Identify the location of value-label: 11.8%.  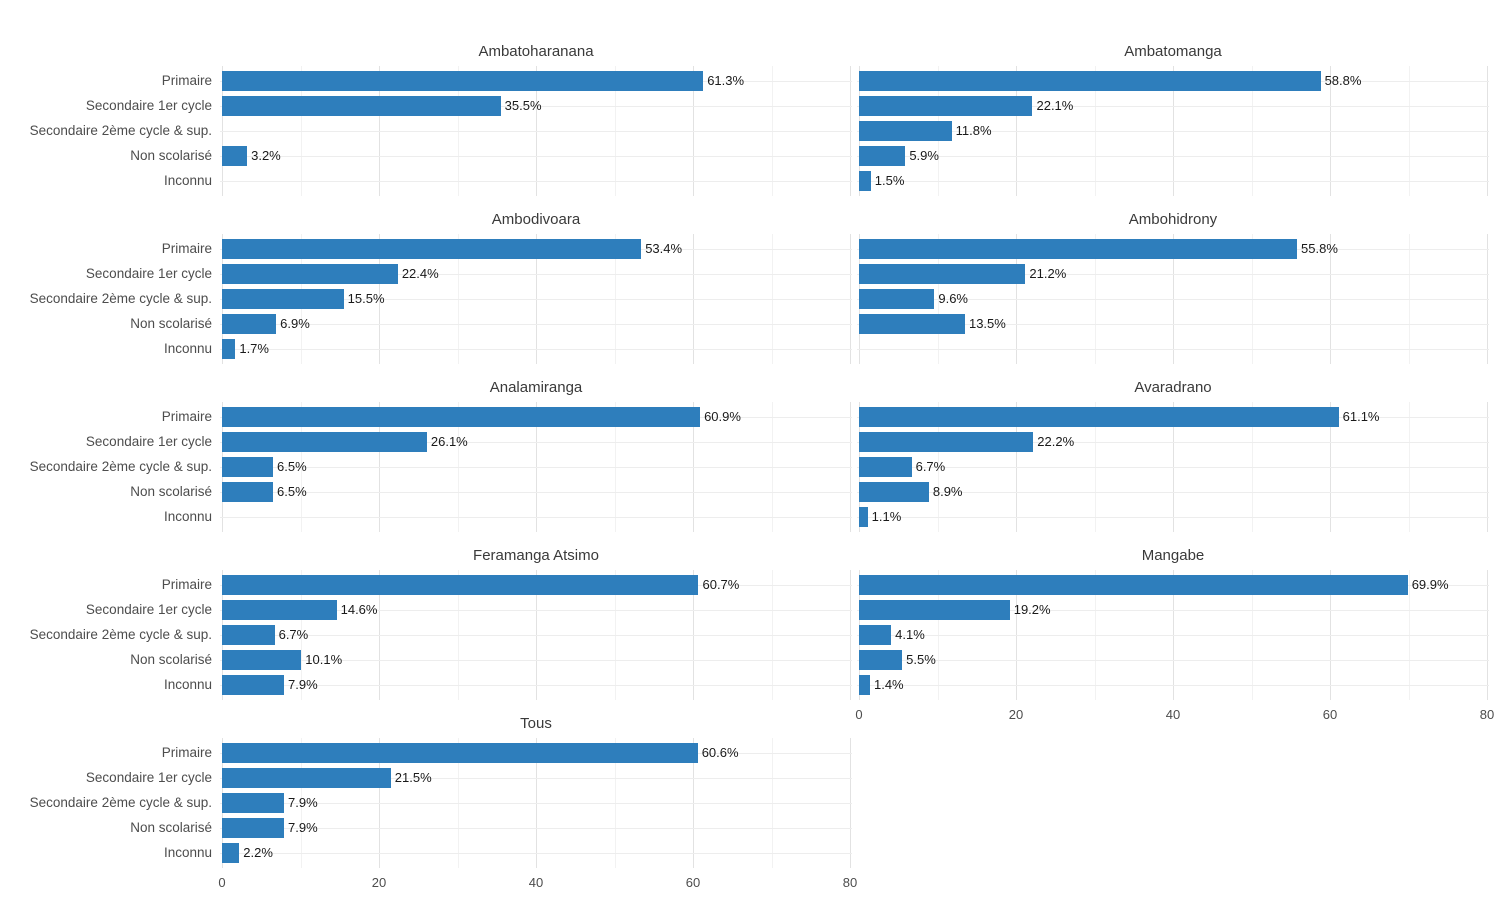
(973, 130).